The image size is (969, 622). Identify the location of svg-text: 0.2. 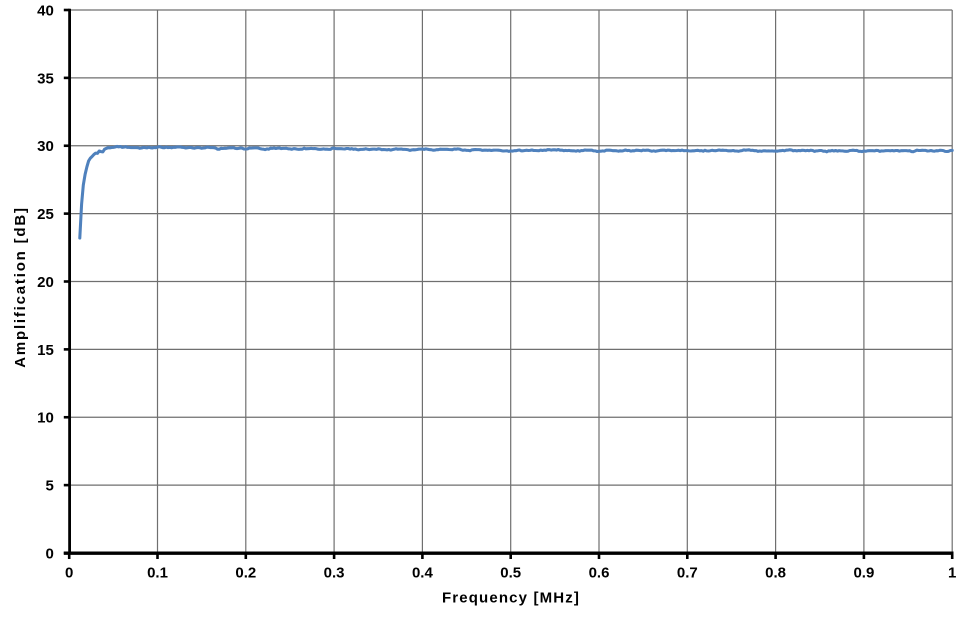
(245, 572).